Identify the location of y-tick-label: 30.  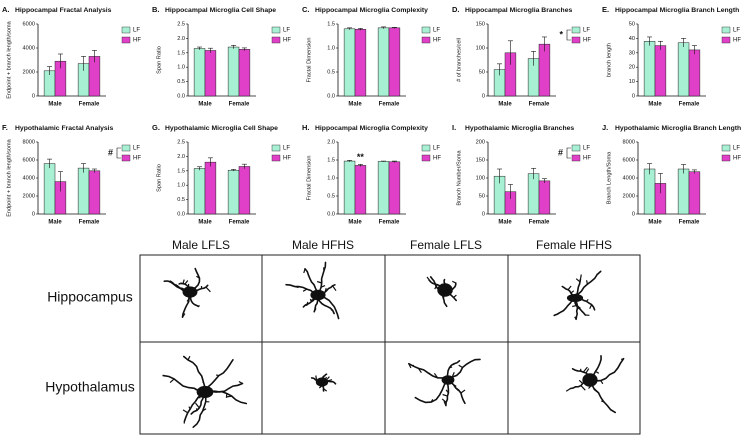
(632, 53).